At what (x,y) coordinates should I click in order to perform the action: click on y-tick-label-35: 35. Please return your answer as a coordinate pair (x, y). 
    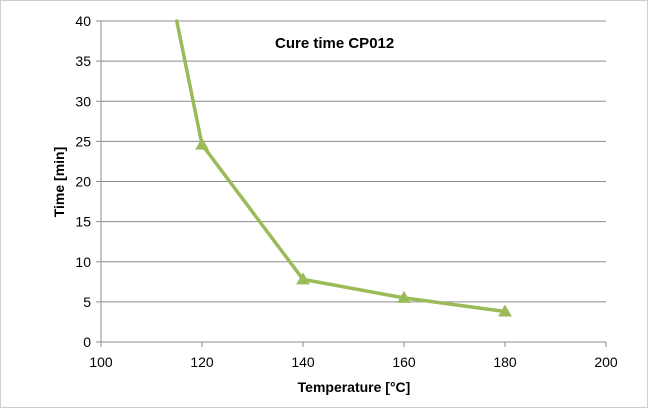
    Looking at the image, I should click on (83, 61).